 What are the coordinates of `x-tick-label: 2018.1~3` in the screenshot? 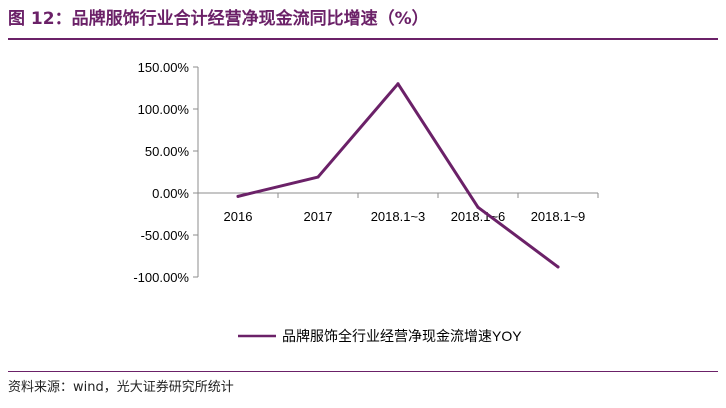 It's located at (398, 216).